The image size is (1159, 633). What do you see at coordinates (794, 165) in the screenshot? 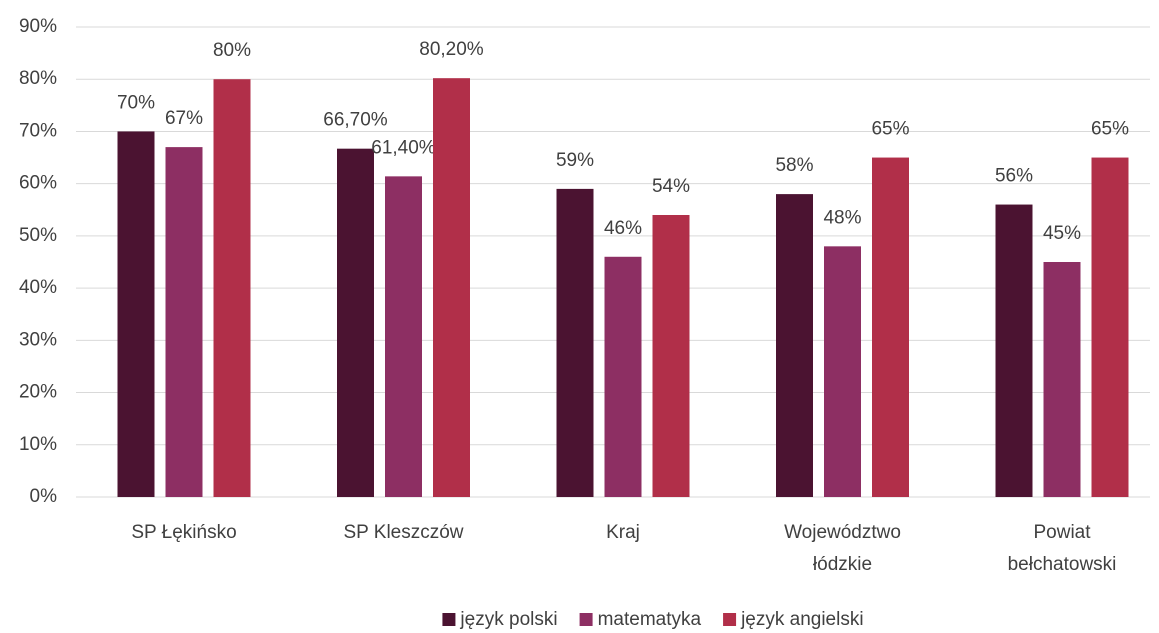
I see `data-label: 58%` at bounding box center [794, 165].